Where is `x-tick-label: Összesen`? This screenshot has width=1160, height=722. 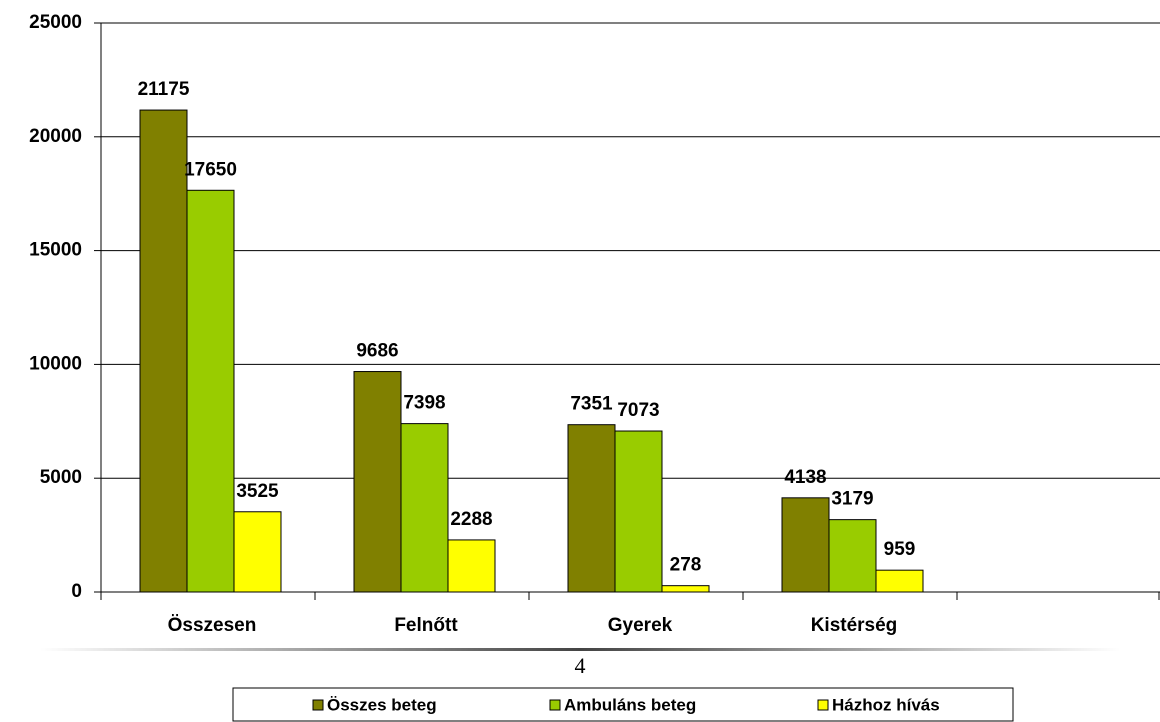 x-tick-label: Összesen is located at coordinates (212, 625).